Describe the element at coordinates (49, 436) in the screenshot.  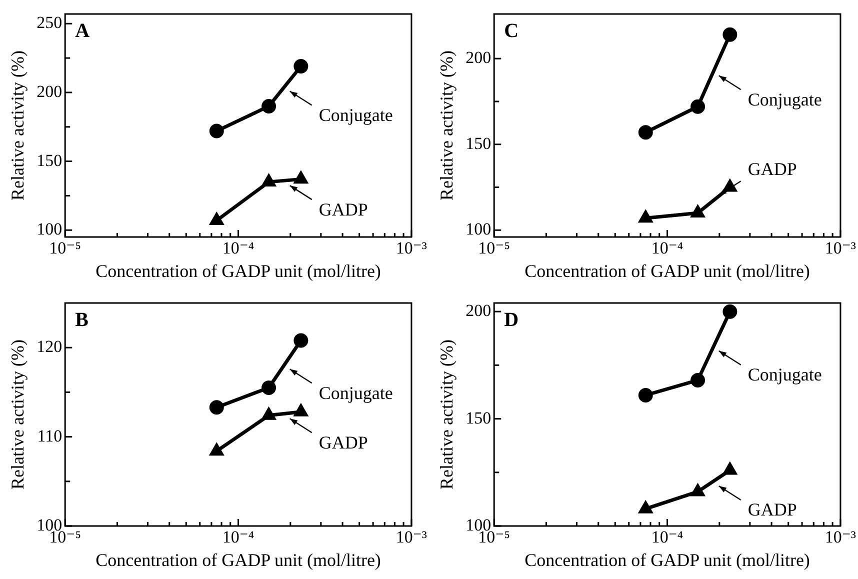
I see `y-tick-label: 110` at that location.